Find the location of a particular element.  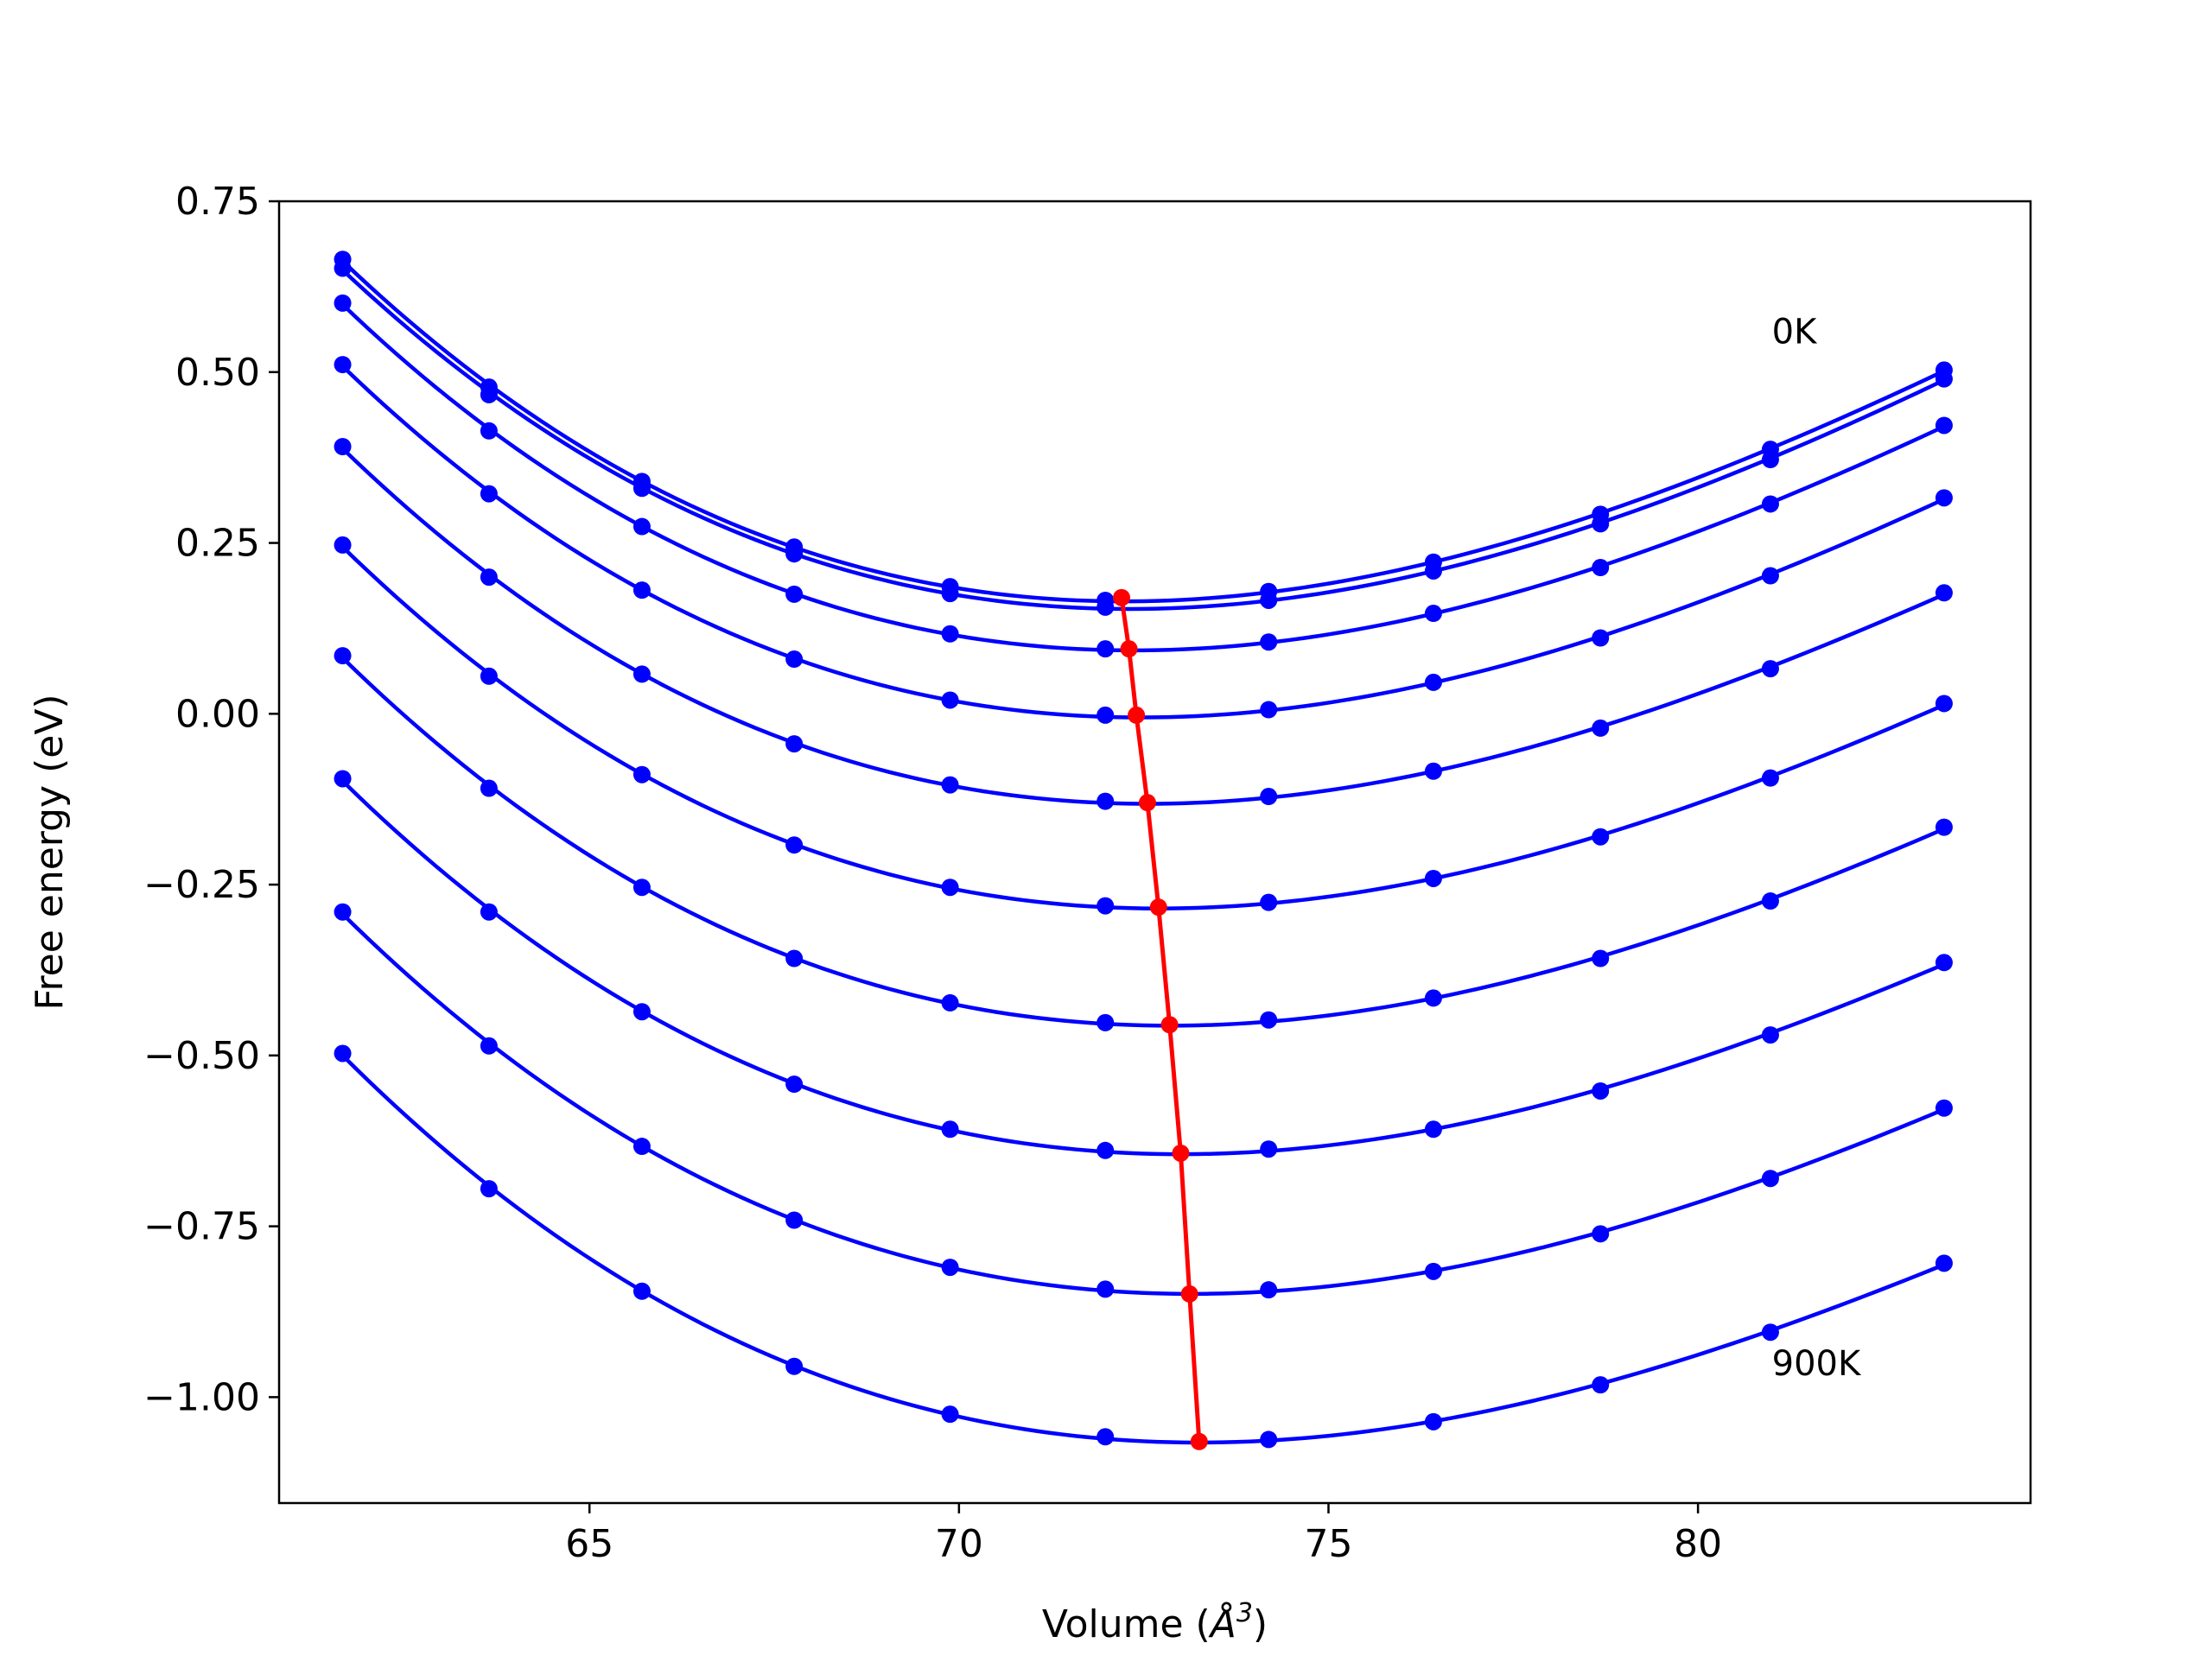

y-tick-label: −0.50 is located at coordinates (201, 1056).